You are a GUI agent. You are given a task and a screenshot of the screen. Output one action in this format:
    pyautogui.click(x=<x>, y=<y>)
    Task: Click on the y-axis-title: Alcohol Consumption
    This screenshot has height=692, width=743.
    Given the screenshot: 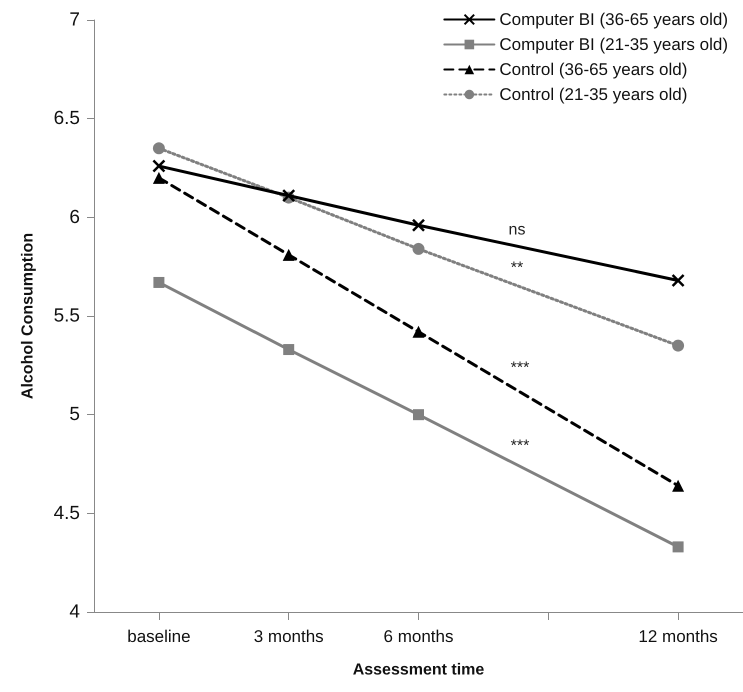 What is the action you would take?
    pyautogui.click(x=28, y=316)
    